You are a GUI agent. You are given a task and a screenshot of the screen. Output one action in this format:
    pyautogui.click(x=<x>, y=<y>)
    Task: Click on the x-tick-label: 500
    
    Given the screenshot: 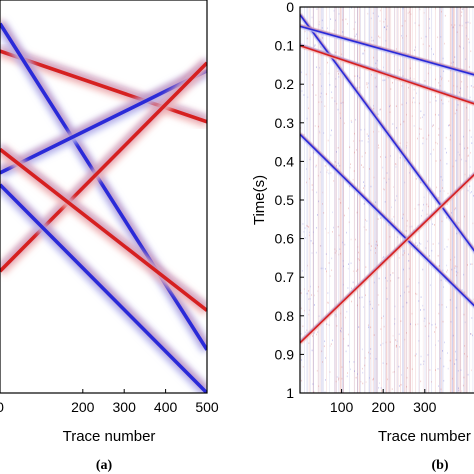 What is the action you would take?
    pyautogui.click(x=207, y=407)
    